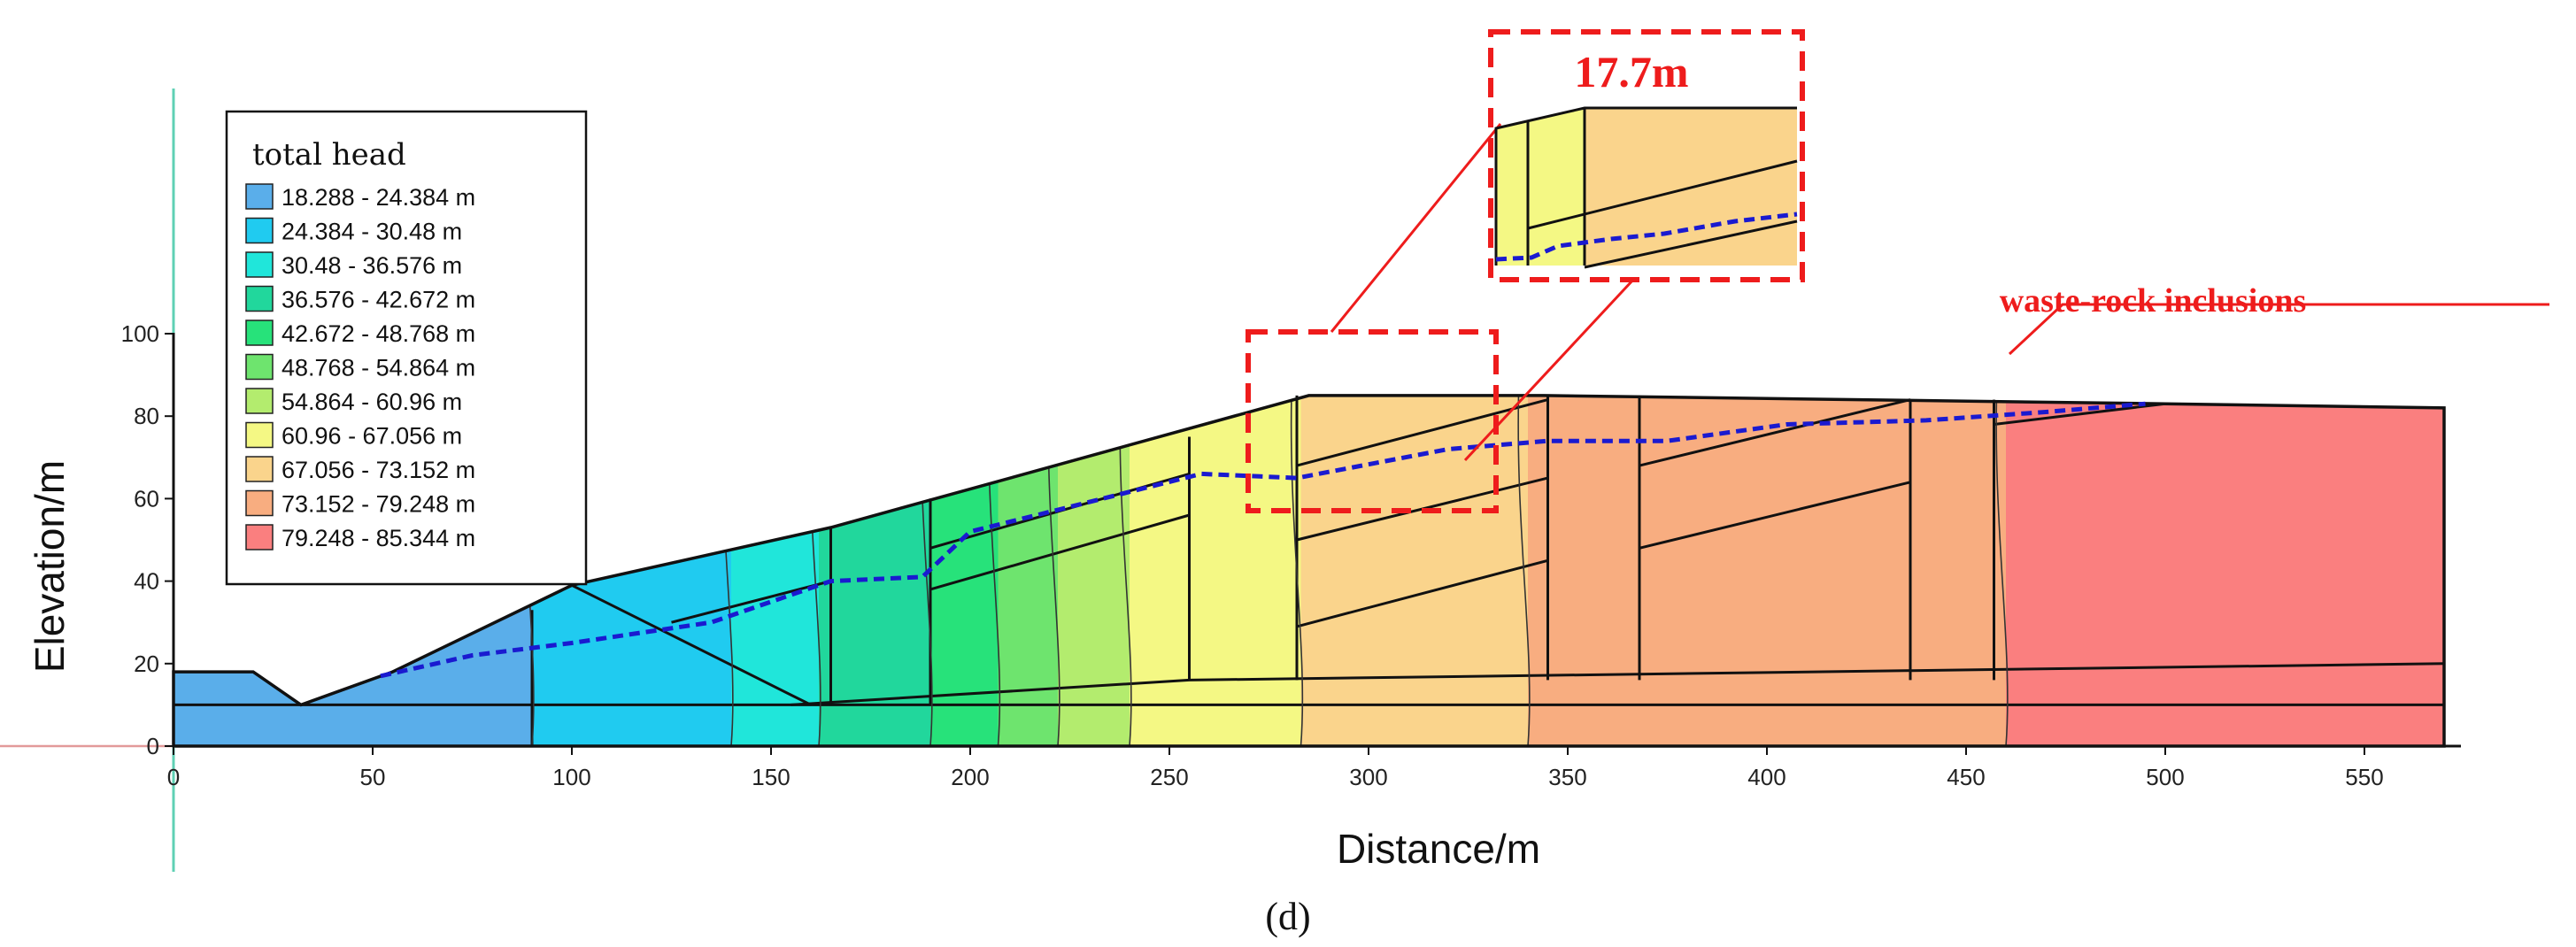 Image resolution: width=2576 pixels, height=947 pixels. I want to click on x-tick-label-1: 50, so click(373, 777).